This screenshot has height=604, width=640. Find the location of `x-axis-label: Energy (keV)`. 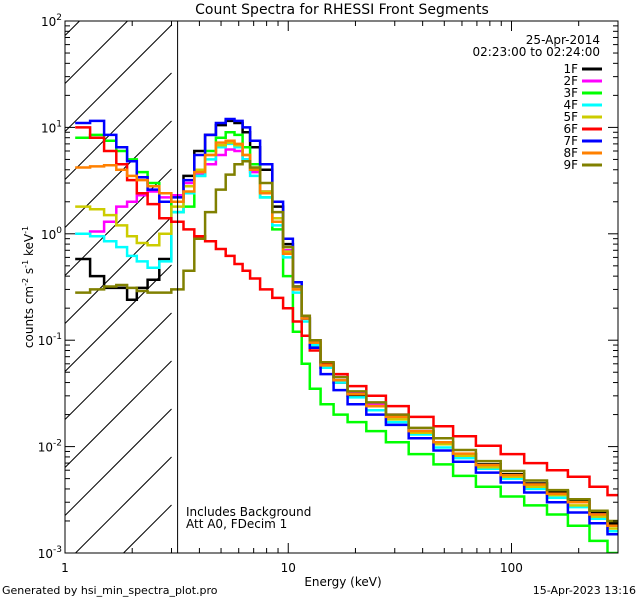

x-axis-label: Energy (keV) is located at coordinates (342, 582).